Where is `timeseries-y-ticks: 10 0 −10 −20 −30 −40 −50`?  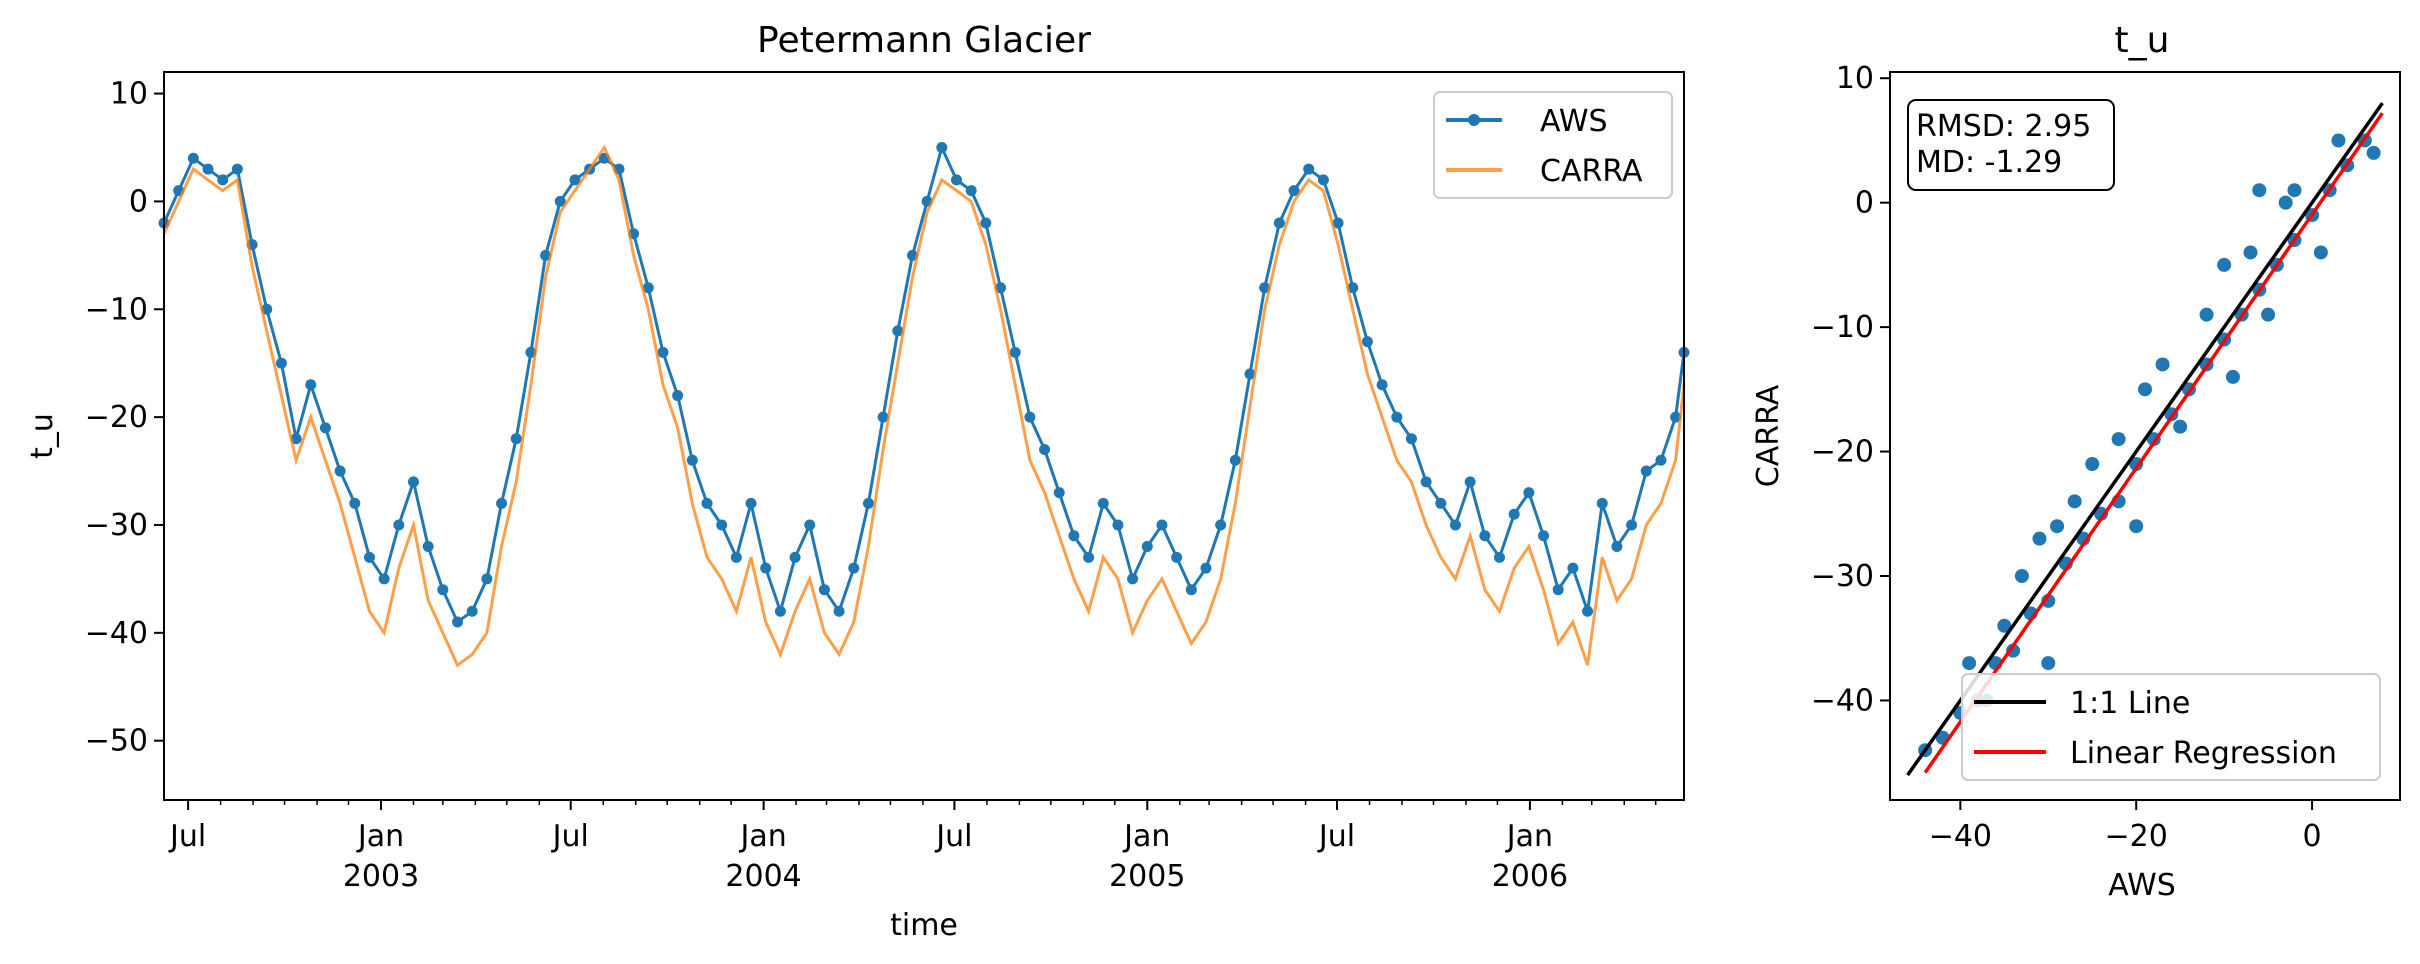 timeseries-y-ticks: 10 0 −10 −20 −30 −40 −50 is located at coordinates (124, 418).